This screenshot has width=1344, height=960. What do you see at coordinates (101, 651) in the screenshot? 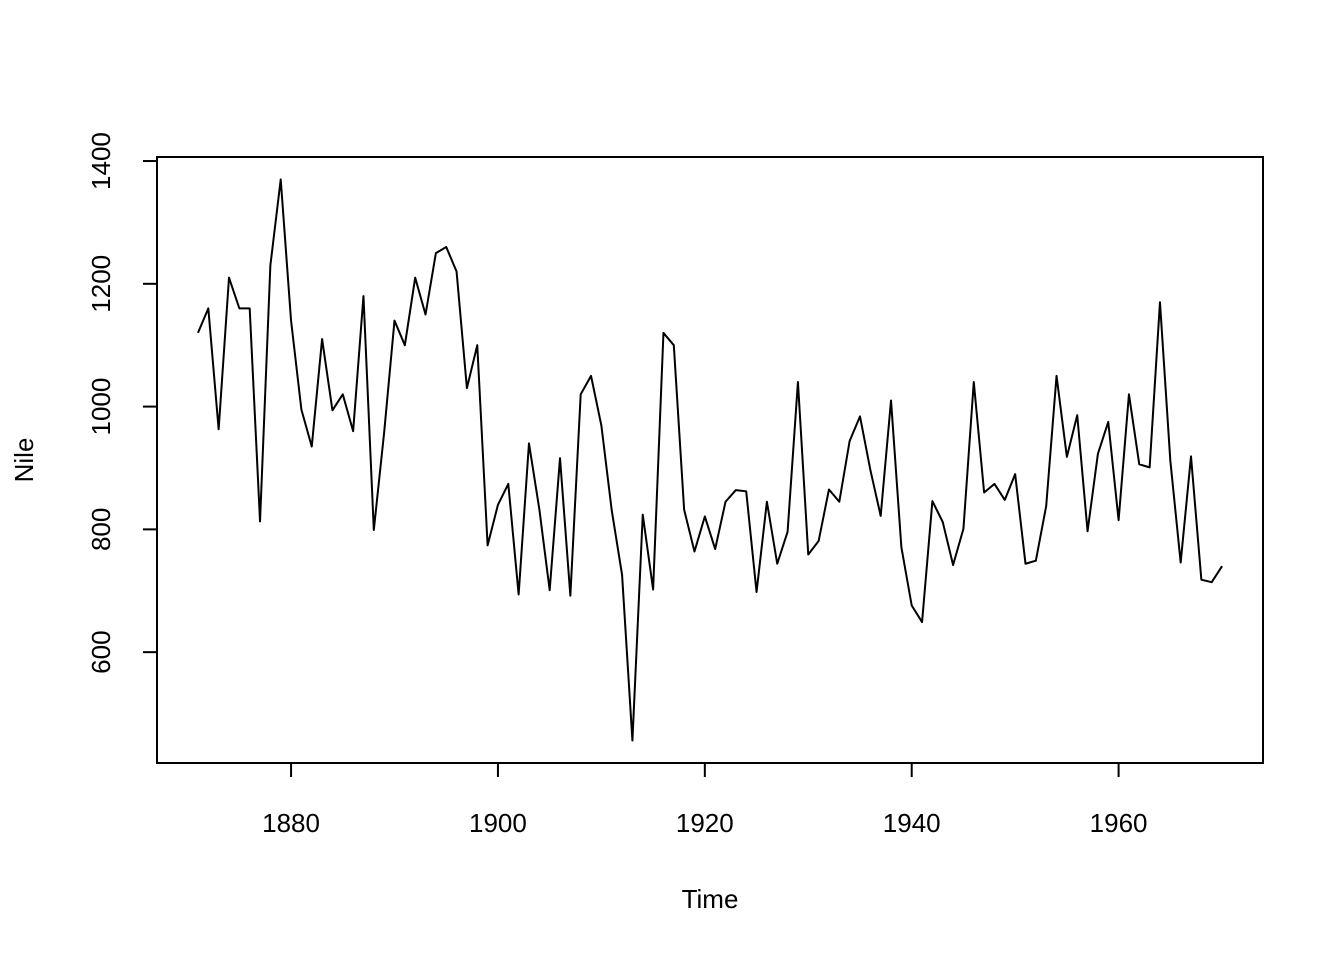
I see `y-tick-label: 600` at bounding box center [101, 651].